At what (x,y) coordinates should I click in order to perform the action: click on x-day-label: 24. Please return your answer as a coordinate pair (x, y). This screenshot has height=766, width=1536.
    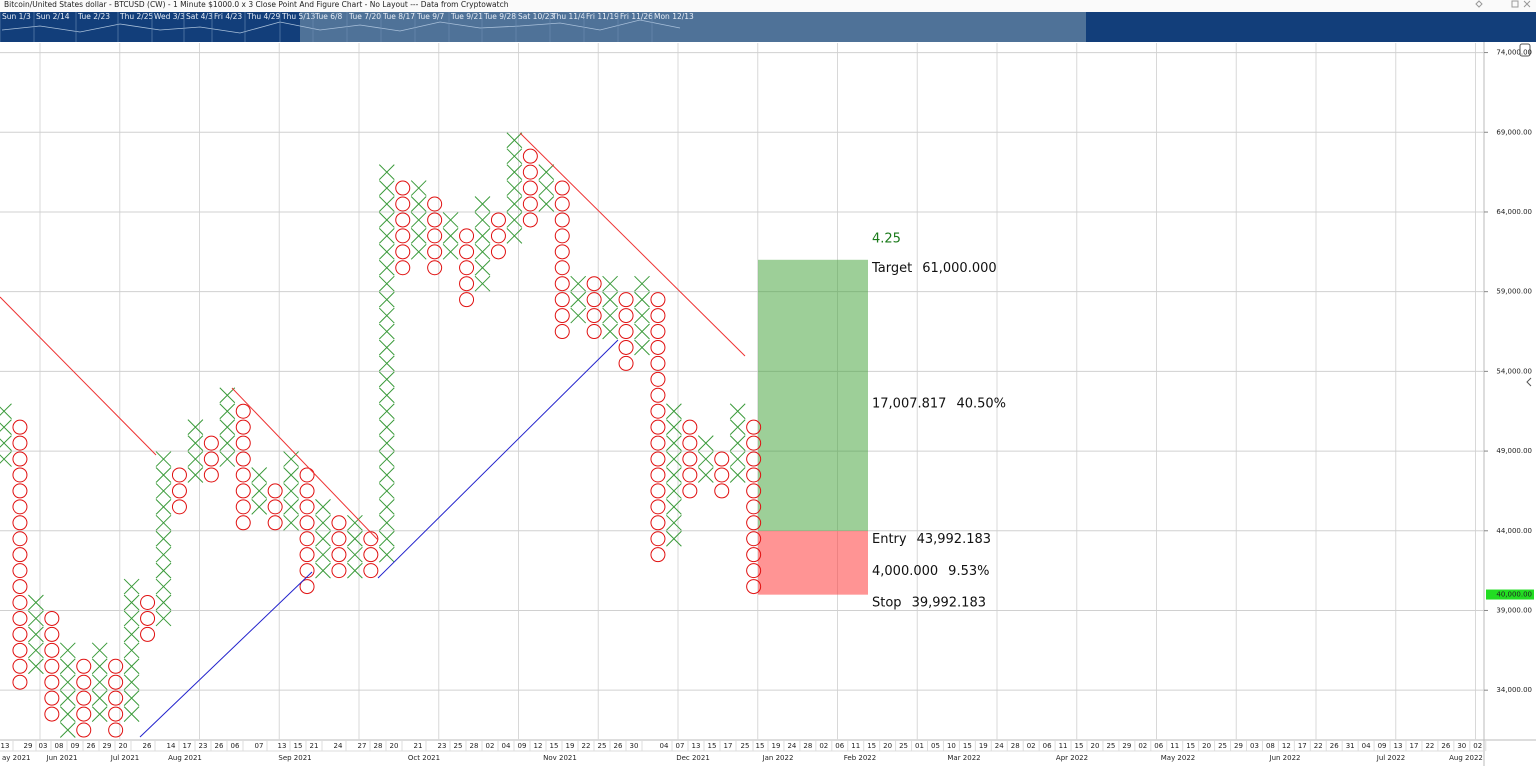
    Looking at the image, I should click on (791, 746).